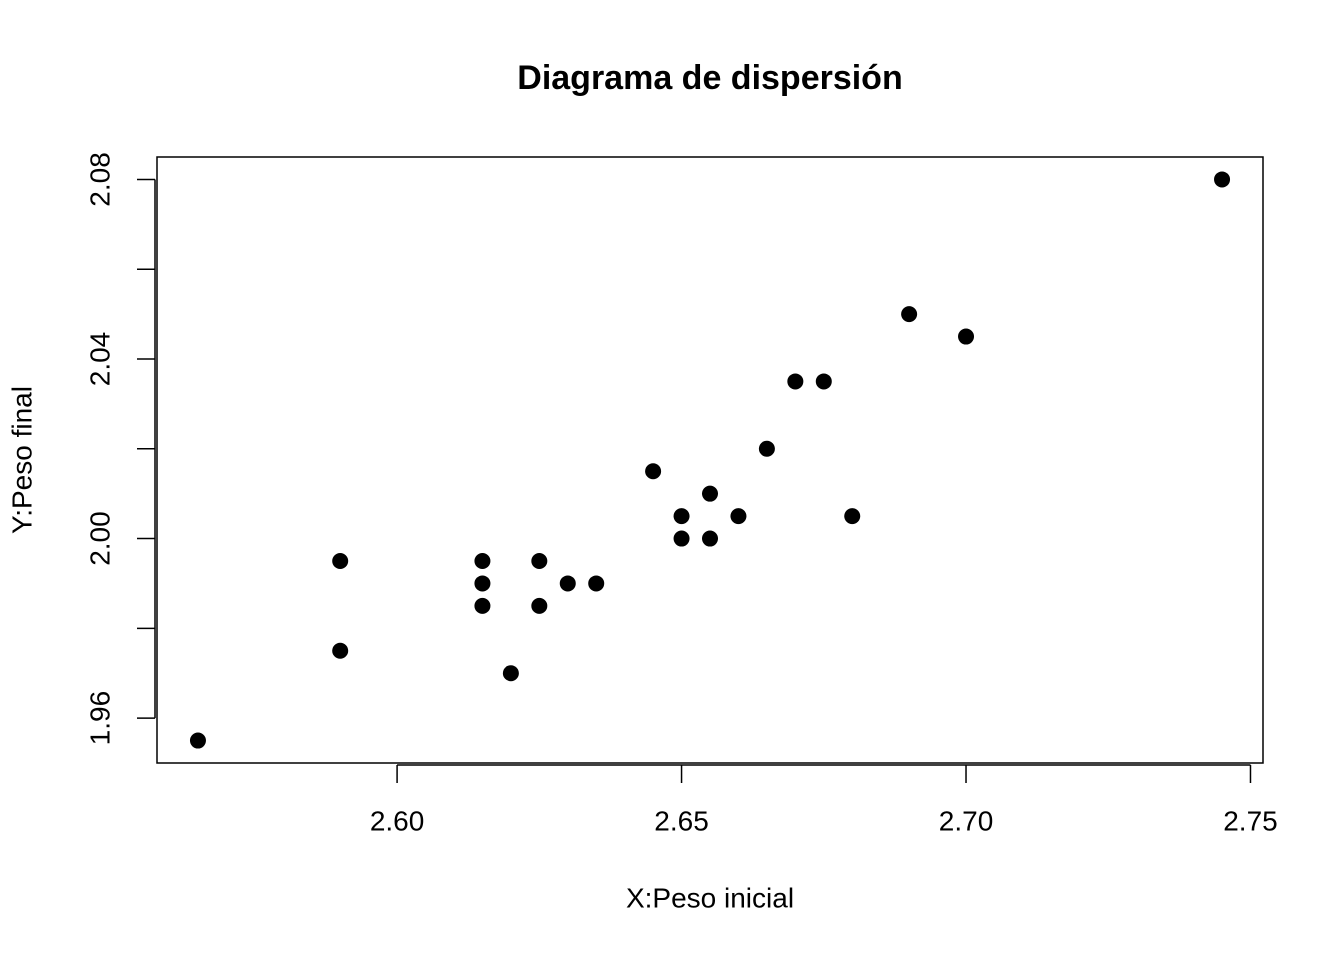 This screenshot has width=1344, height=960. I want to click on y-tick-label: 2.04, so click(99, 359).